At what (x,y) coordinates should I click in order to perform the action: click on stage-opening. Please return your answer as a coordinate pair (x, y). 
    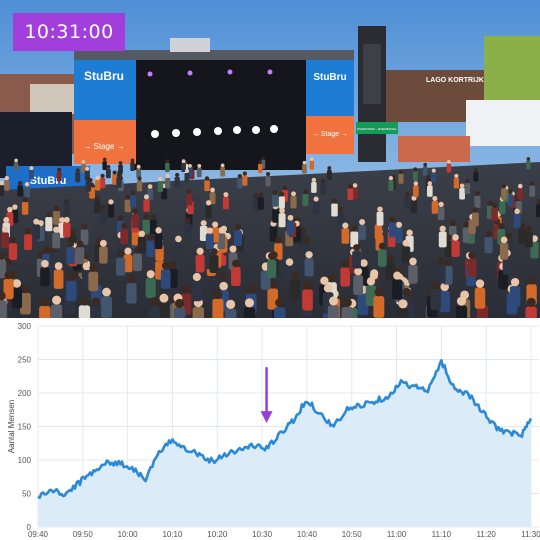
    Looking at the image, I should click on (220, 115).